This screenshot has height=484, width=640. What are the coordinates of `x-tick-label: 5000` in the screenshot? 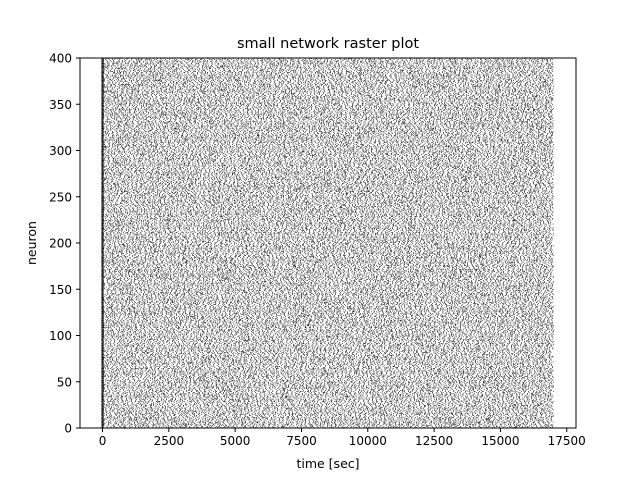 It's located at (235, 441).